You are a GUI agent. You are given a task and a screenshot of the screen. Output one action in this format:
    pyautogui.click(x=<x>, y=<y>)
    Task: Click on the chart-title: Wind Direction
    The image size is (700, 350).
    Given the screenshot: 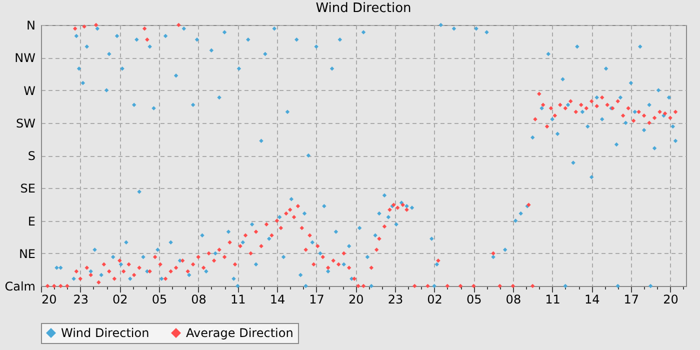 What is the action you would take?
    pyautogui.click(x=364, y=8)
    